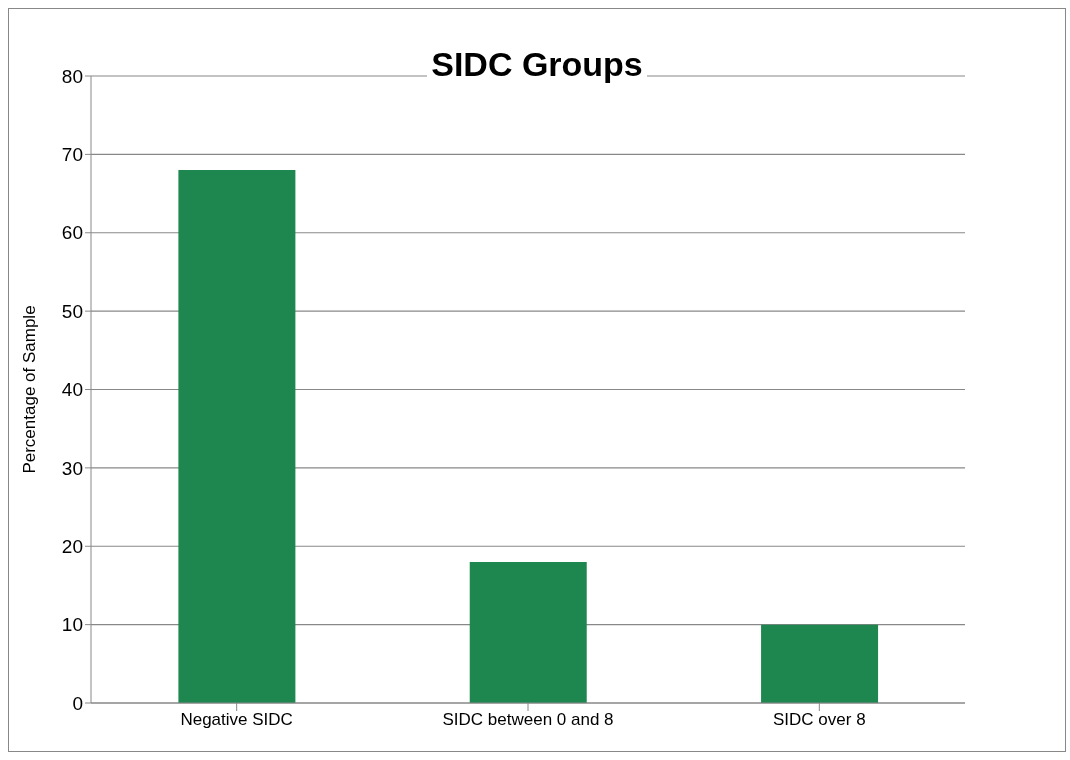  Describe the element at coordinates (30, 389) in the screenshot. I see `y-axis-title: Percentage of Sample` at that location.